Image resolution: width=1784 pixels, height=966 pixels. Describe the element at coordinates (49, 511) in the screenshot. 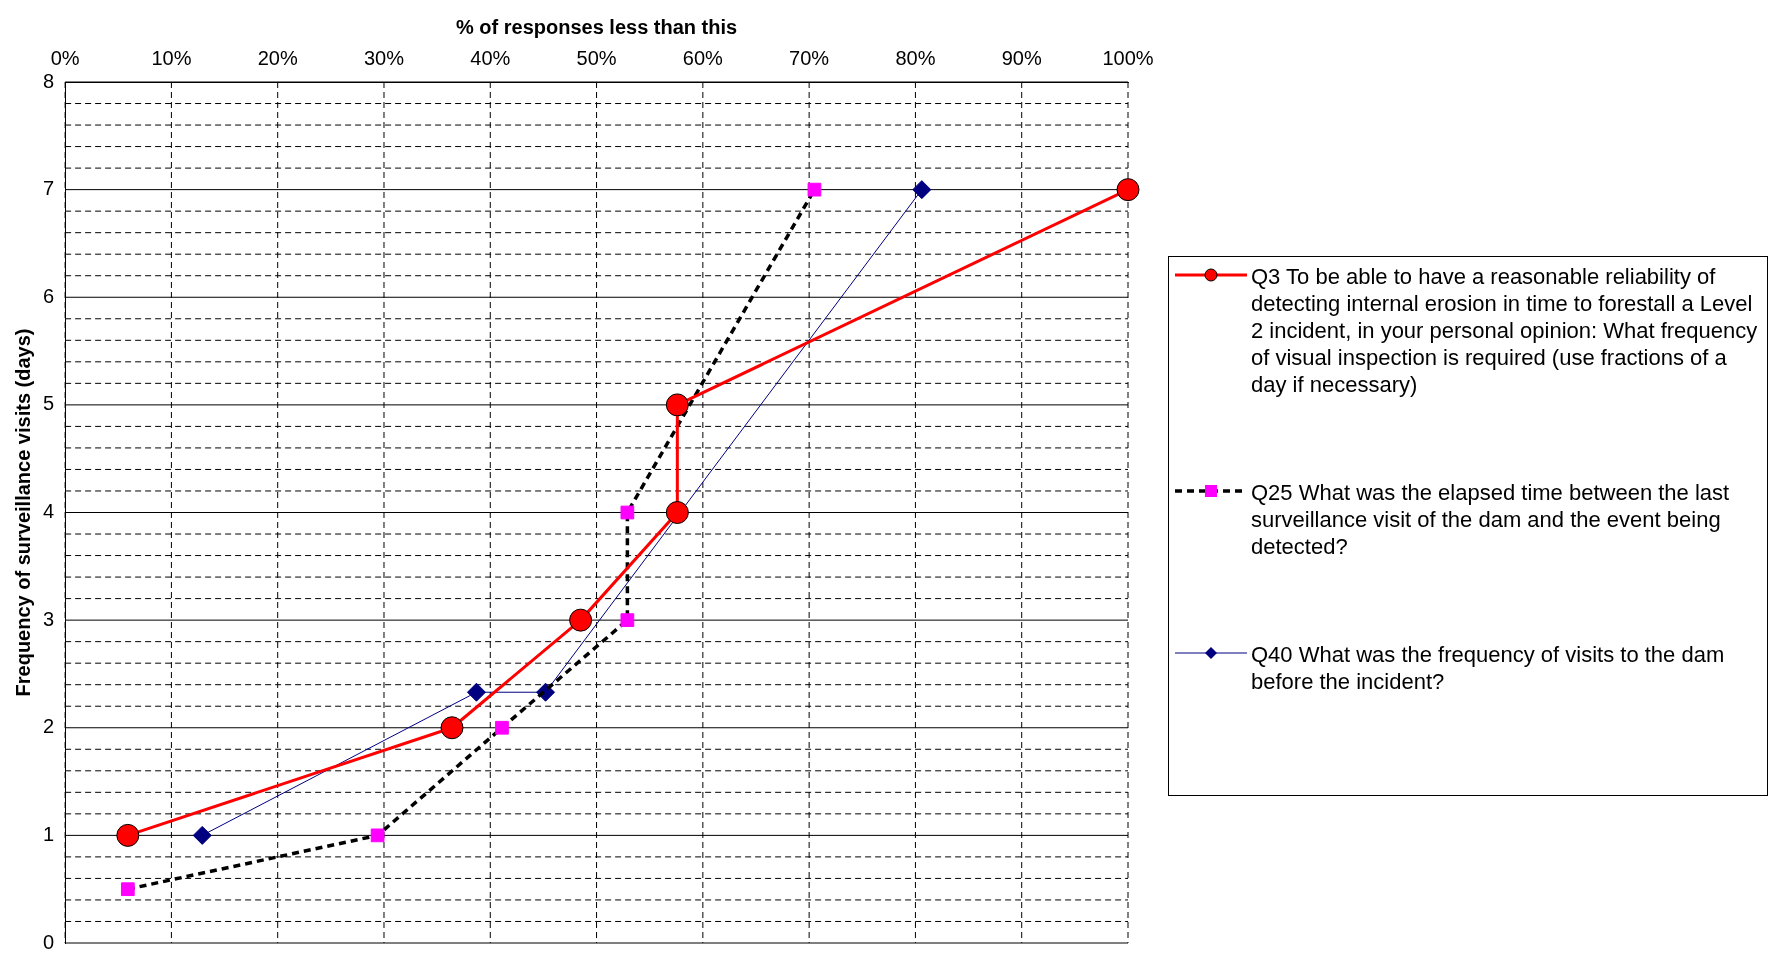

I see `y-tick-label: 4` at that location.